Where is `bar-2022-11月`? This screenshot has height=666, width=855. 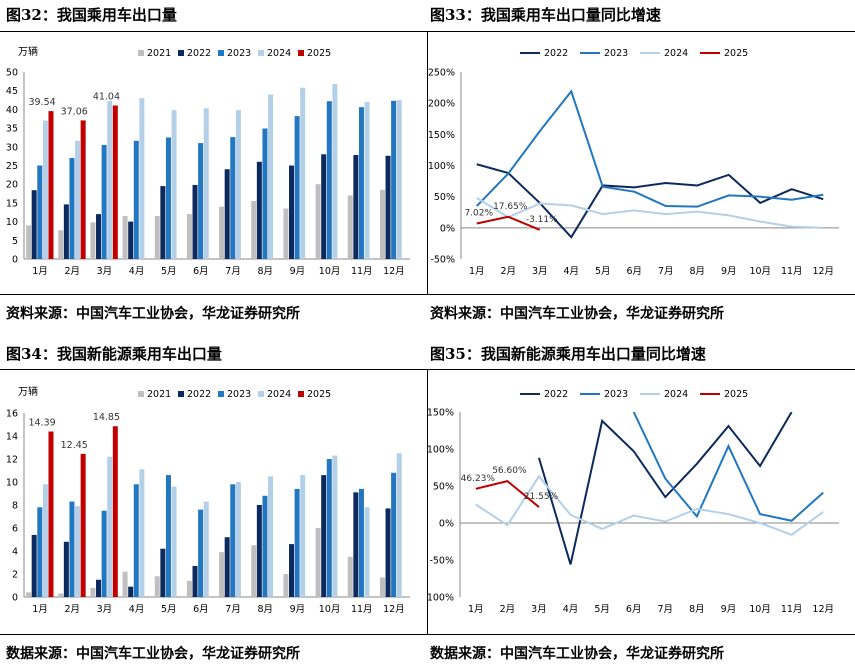
bar-2022-11月 is located at coordinates (356, 207).